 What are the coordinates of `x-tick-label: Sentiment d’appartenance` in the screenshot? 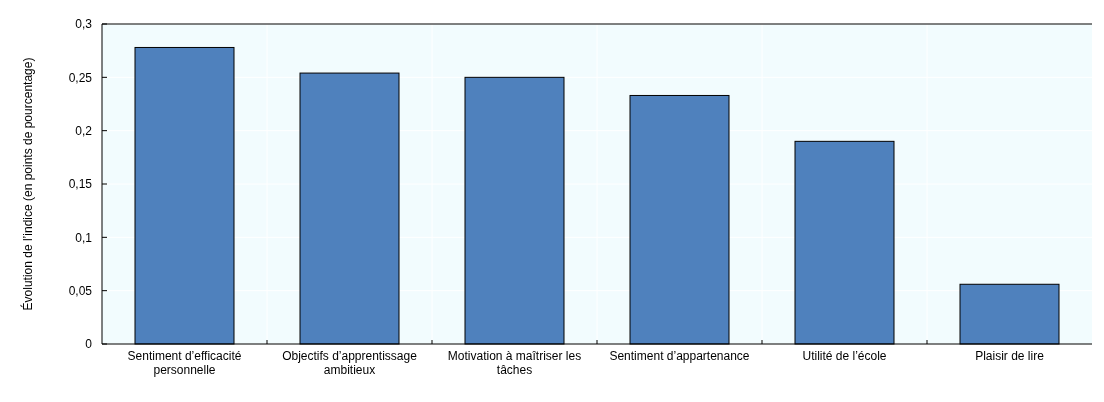 It's located at (679, 356).